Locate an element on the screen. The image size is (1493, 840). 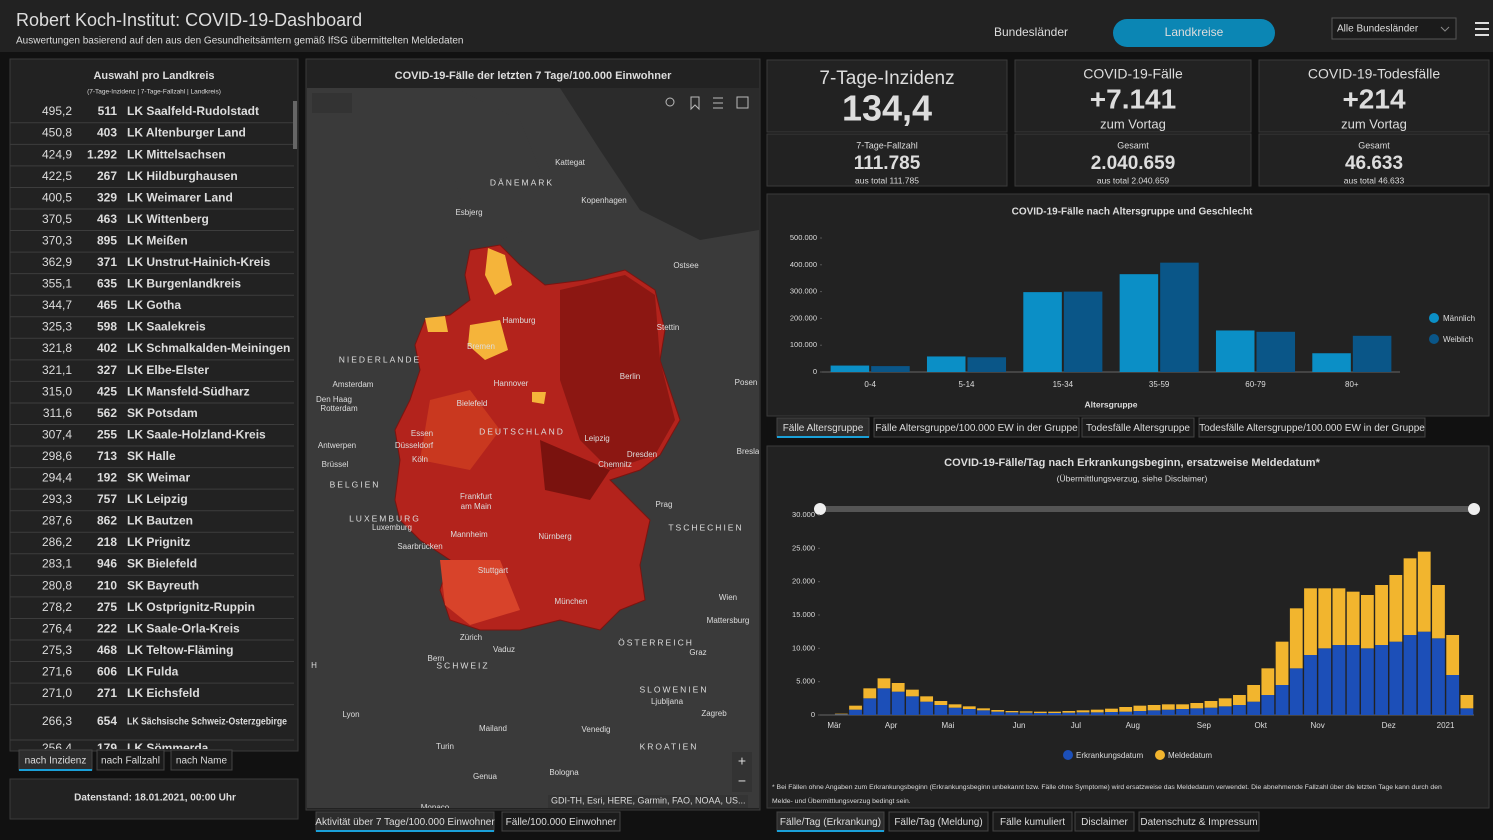
district-name: LK Ostprignitz-Ruppin is located at coordinates (191, 607).